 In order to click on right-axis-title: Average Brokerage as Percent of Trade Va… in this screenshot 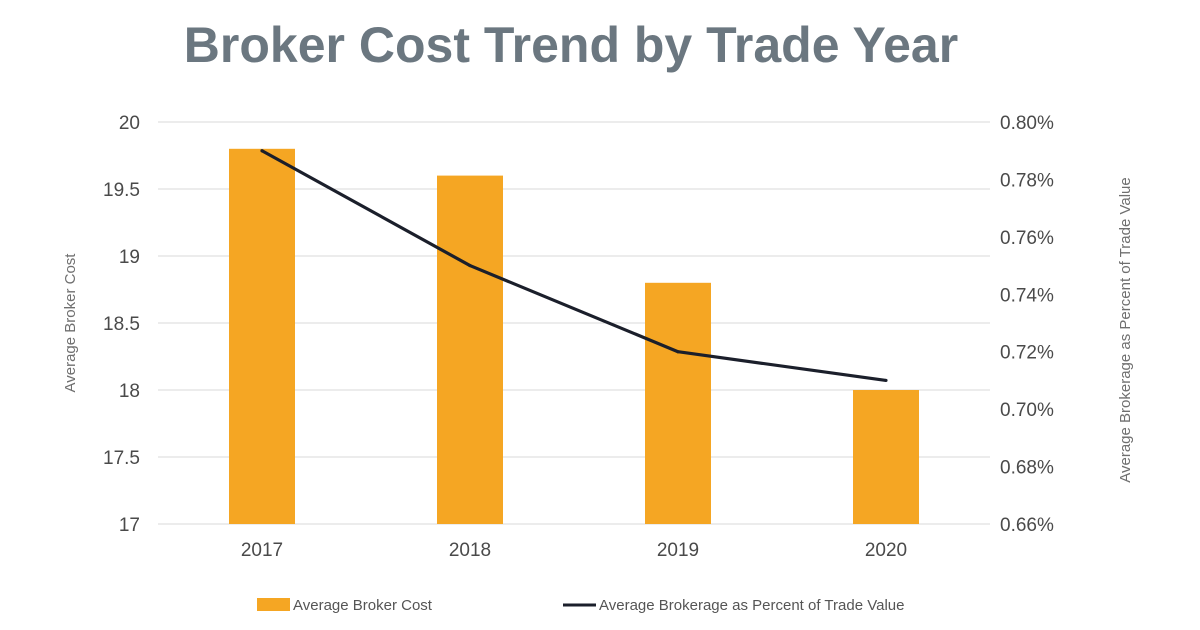, I will do `click(1125, 329)`.